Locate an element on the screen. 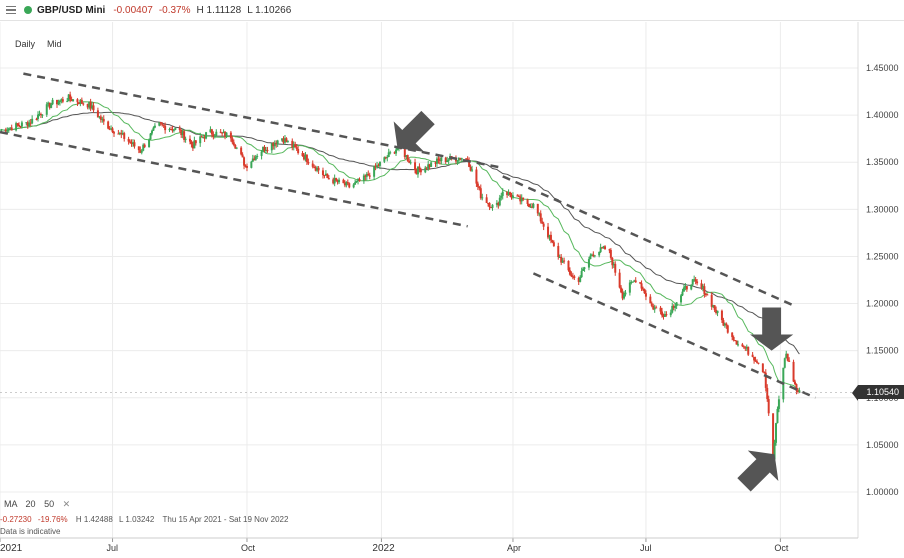  menu-icon is located at coordinates (11, 10).